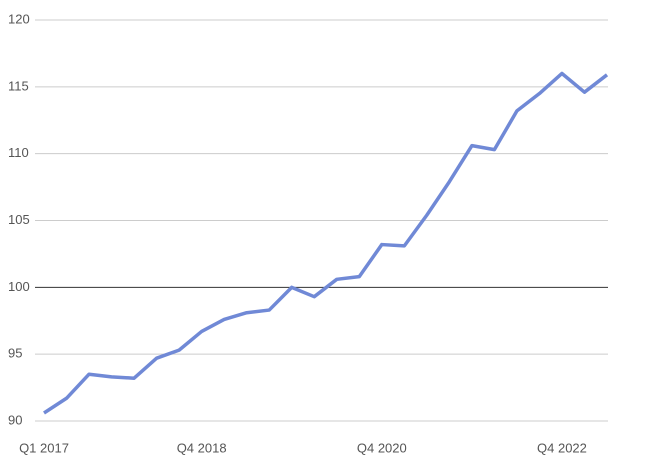  What do you see at coordinates (202, 447) in the screenshot?
I see `x-tick-label: Q4 2018` at bounding box center [202, 447].